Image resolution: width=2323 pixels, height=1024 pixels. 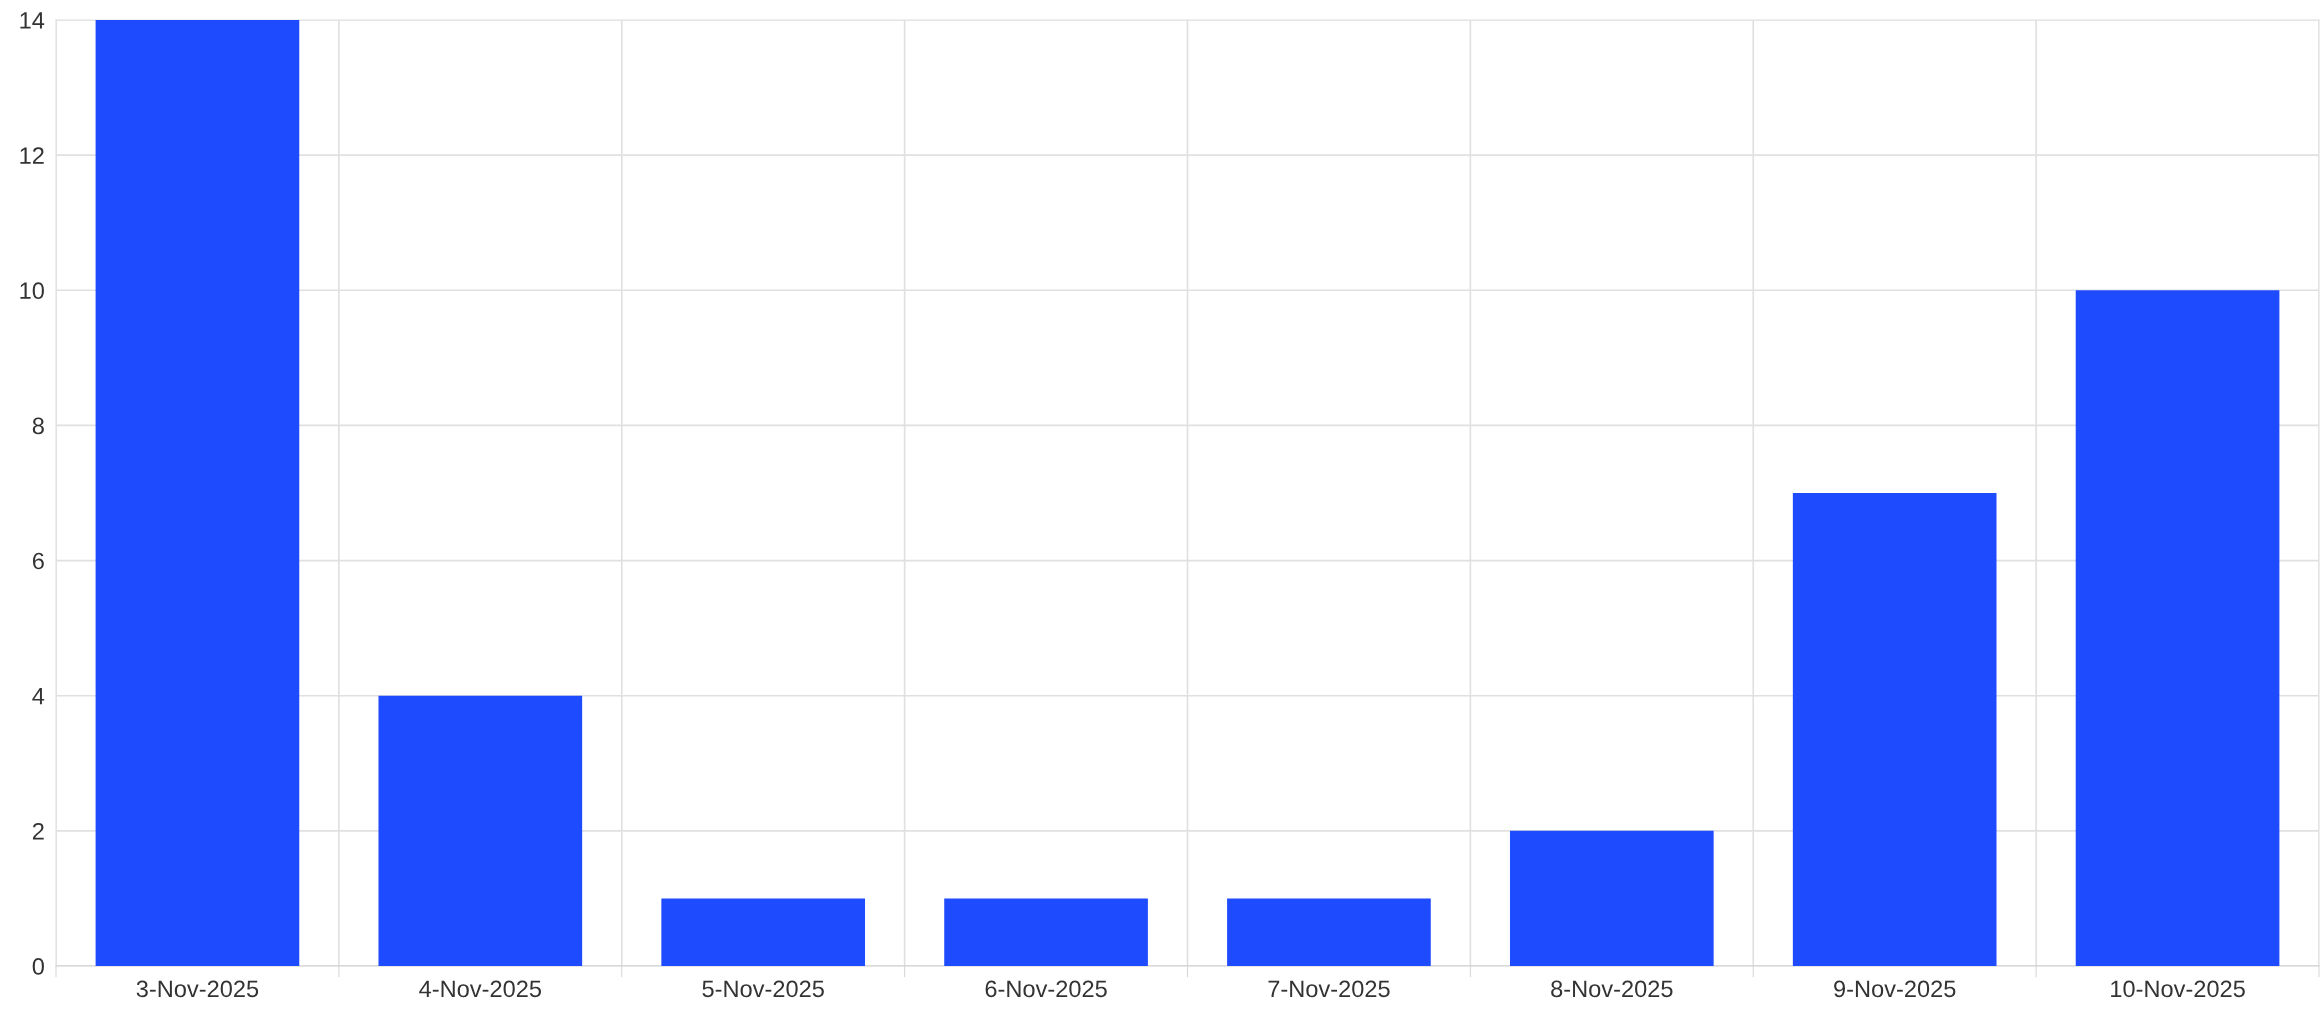 I want to click on y-tick-label: 6, so click(x=38, y=561).